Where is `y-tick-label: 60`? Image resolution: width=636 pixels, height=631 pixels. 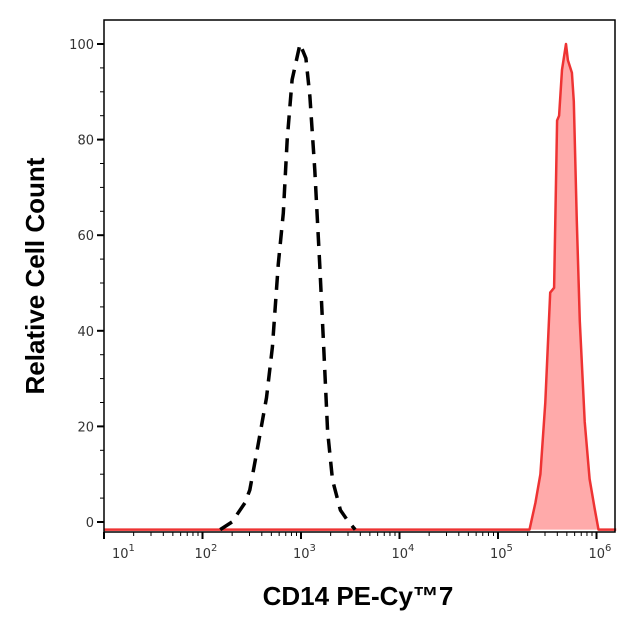 y-tick-label: 60 is located at coordinates (85, 236).